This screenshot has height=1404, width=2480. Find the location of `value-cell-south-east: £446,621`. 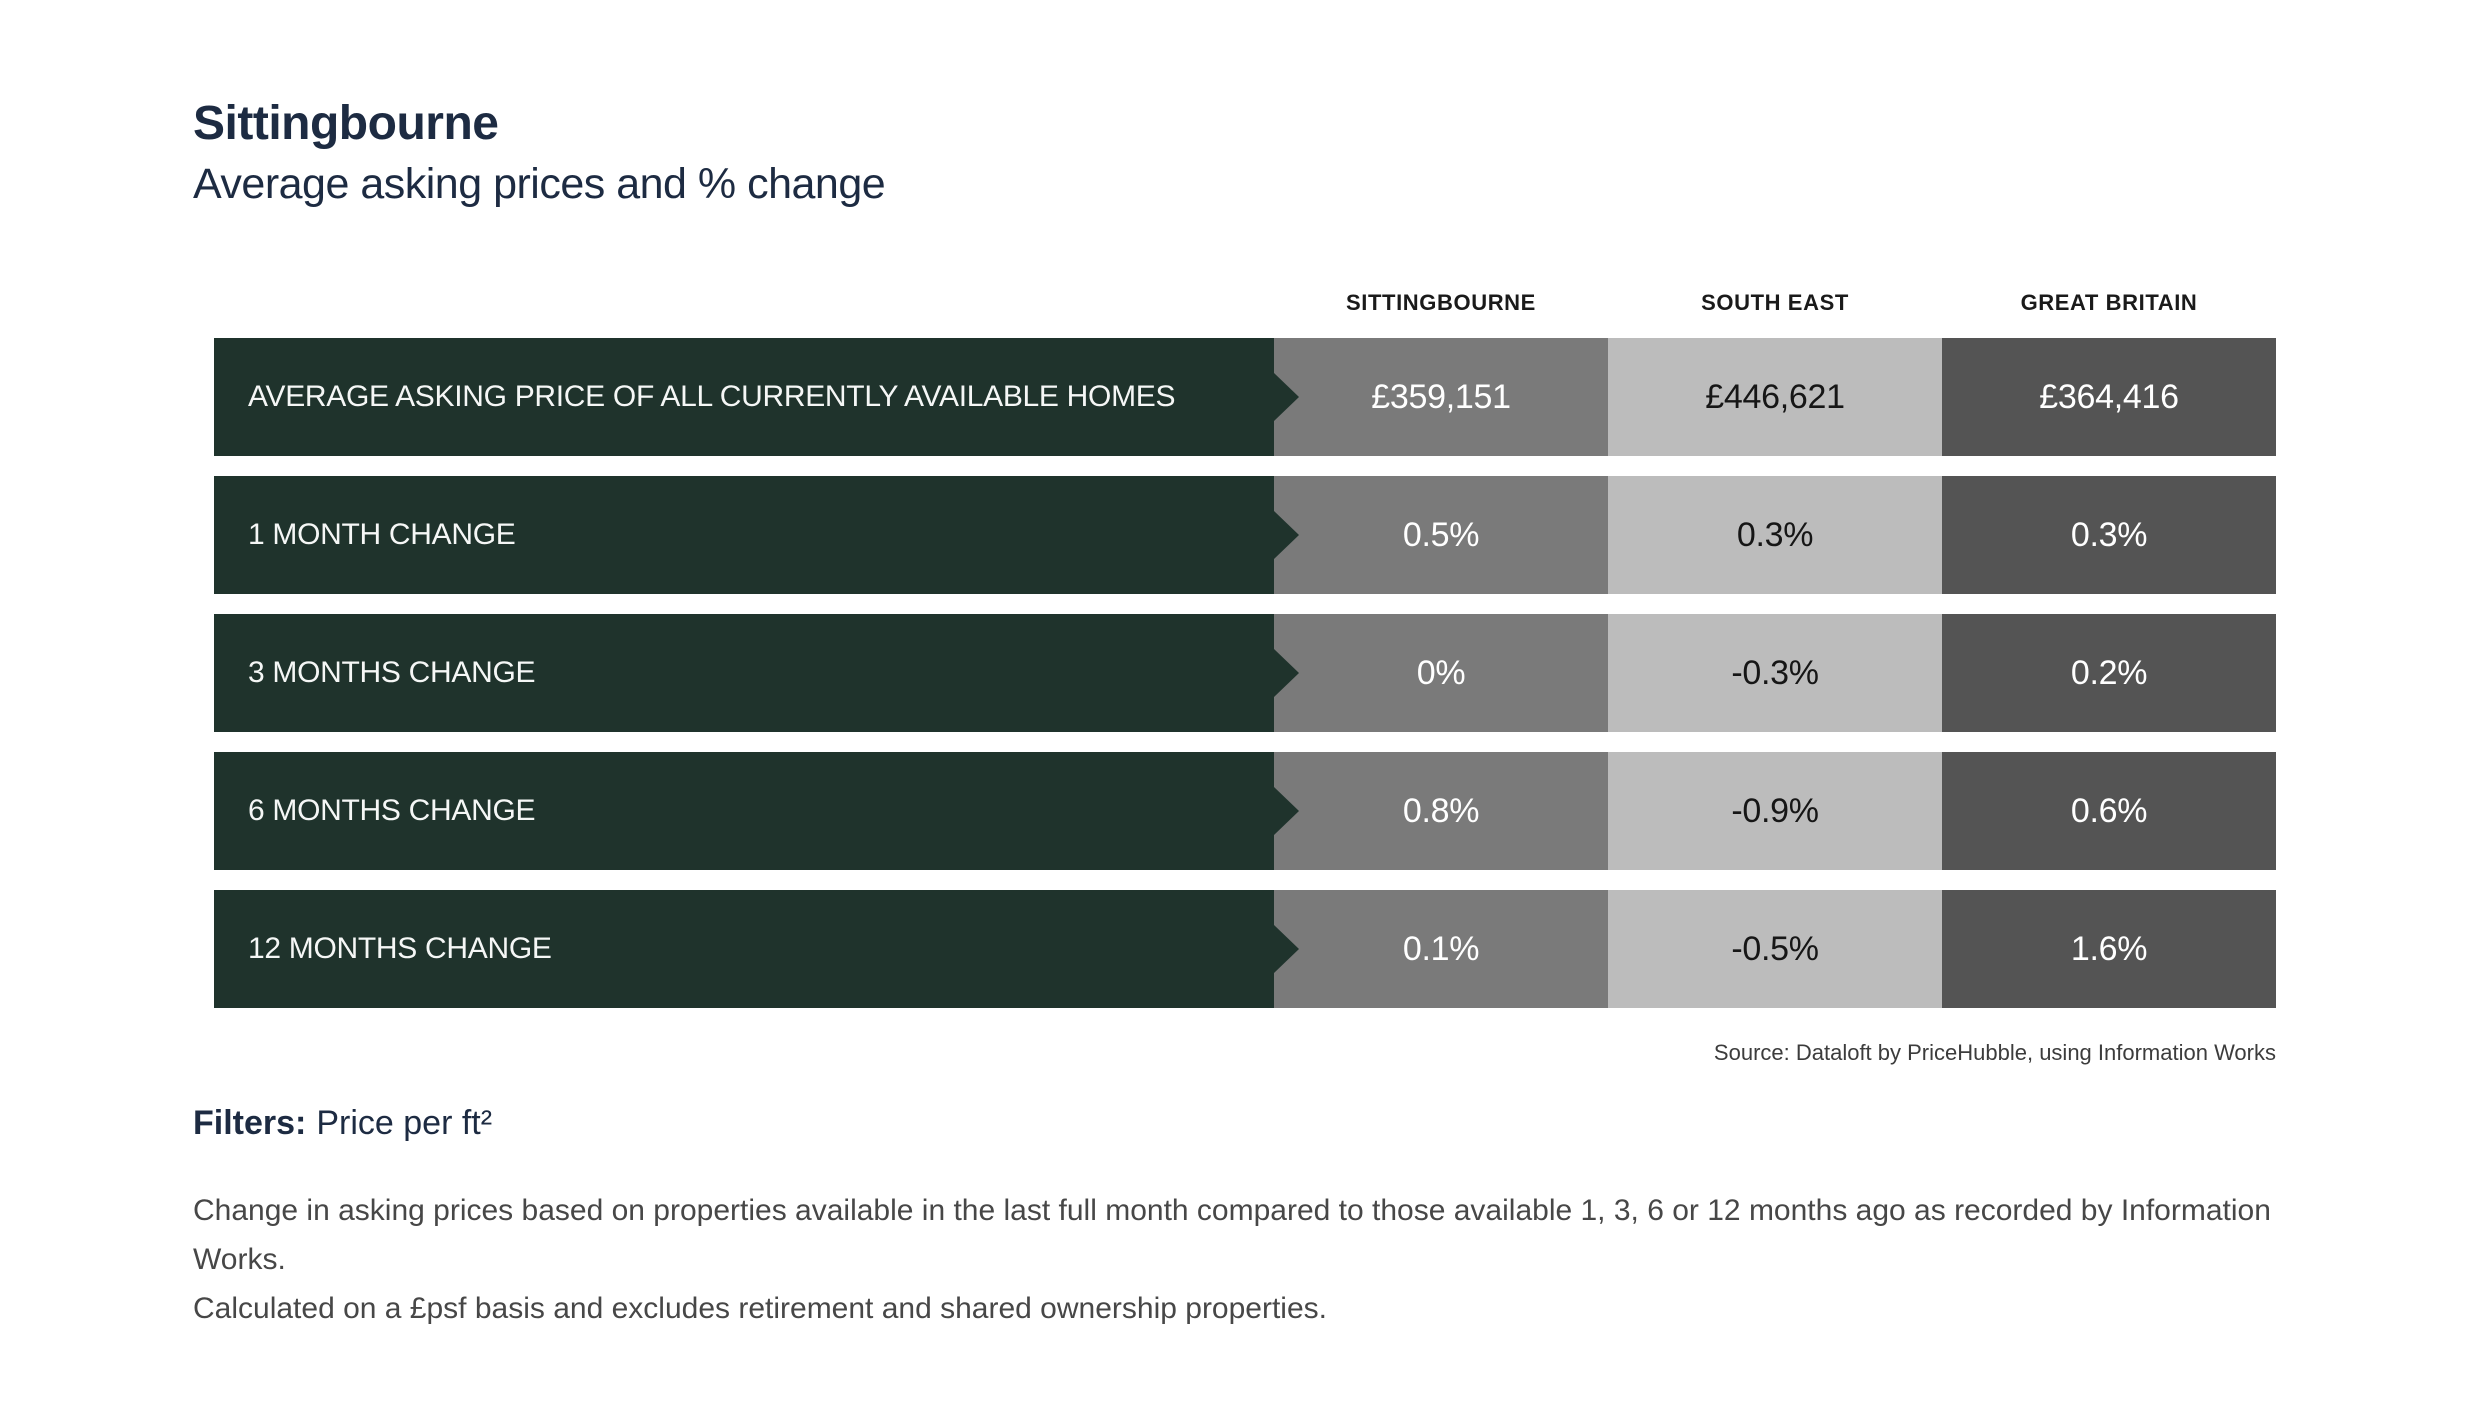

value-cell-south-east: £446,621 is located at coordinates (1775, 397).